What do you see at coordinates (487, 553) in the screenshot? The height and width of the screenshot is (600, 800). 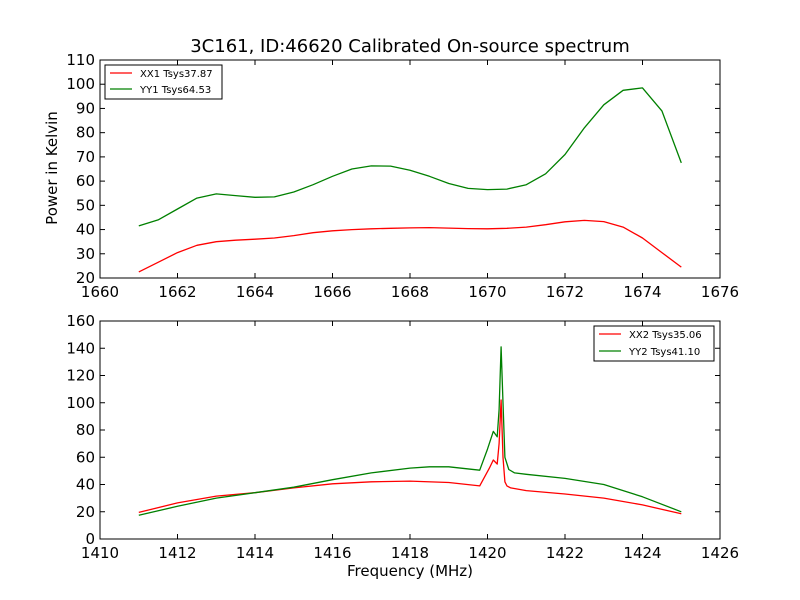 I see `bottom-x-tick-label: 1420` at bounding box center [487, 553].